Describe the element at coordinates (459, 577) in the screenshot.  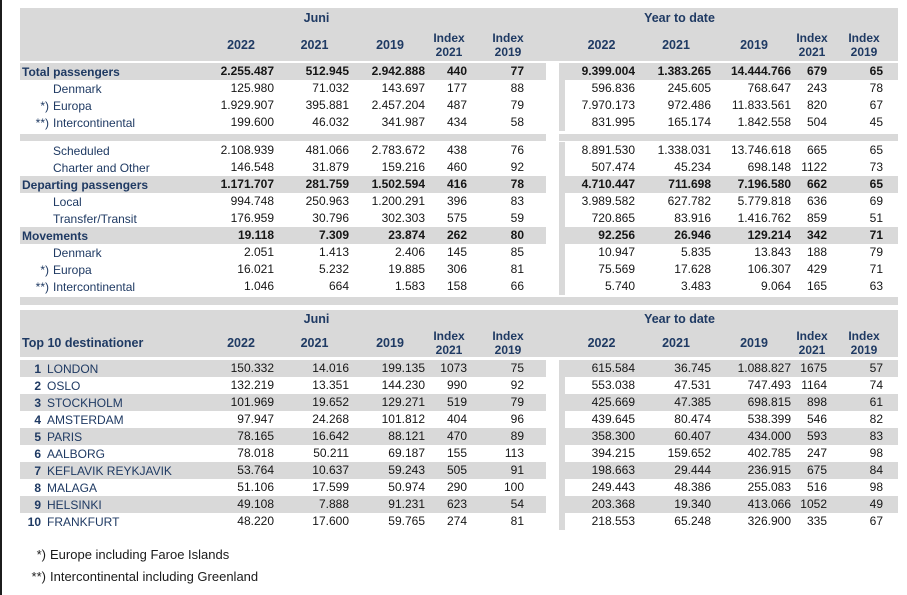
I see `footnote-intercontinental: **) Intercontinental including Greenland` at that location.